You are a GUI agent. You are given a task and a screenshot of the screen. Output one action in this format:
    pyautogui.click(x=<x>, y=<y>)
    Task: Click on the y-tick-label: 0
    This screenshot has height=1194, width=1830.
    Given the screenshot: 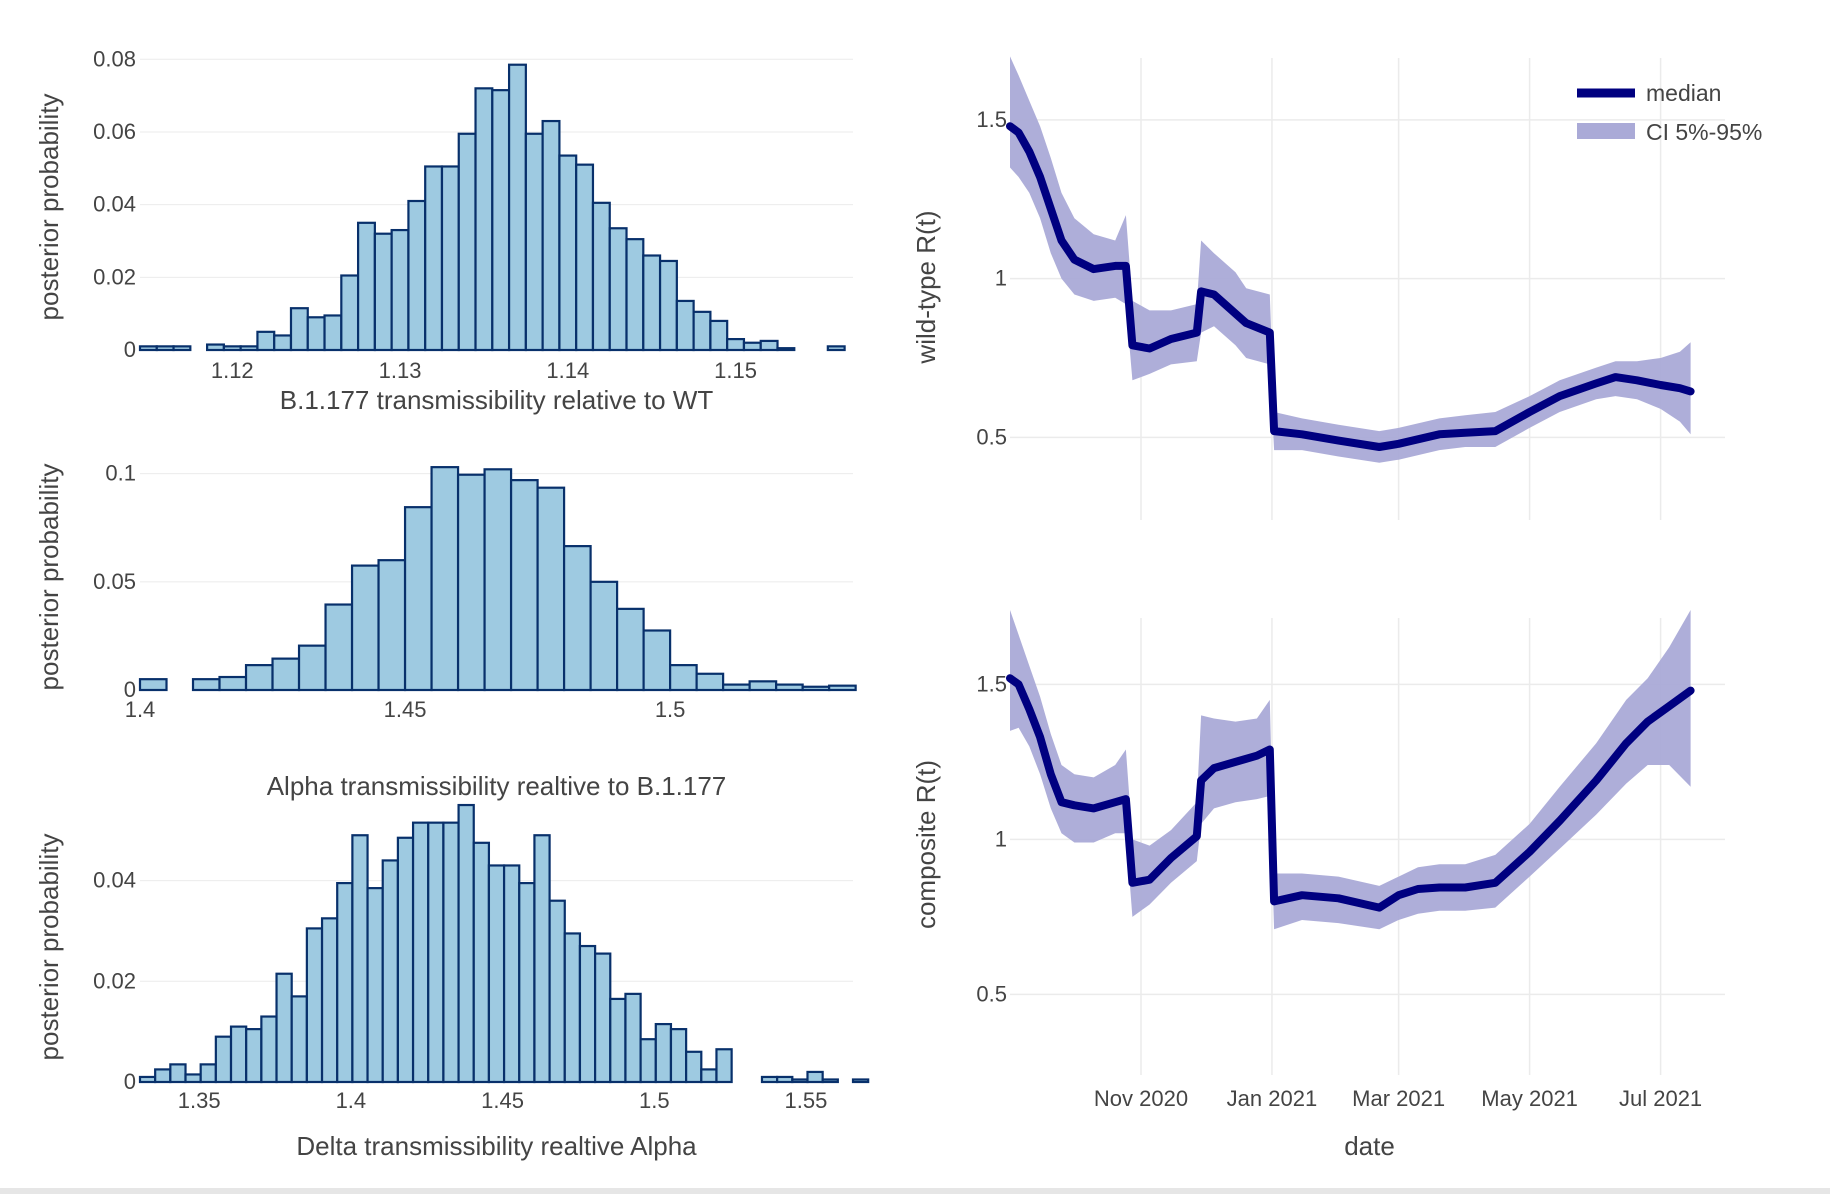 What is the action you would take?
    pyautogui.click(x=130, y=349)
    